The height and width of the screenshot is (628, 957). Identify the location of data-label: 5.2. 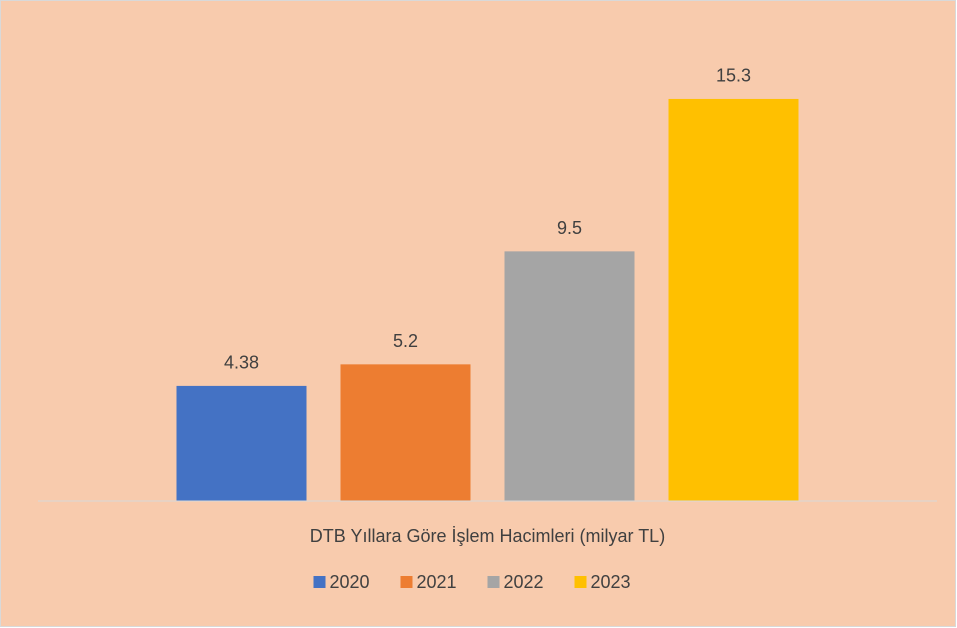
(405, 341).